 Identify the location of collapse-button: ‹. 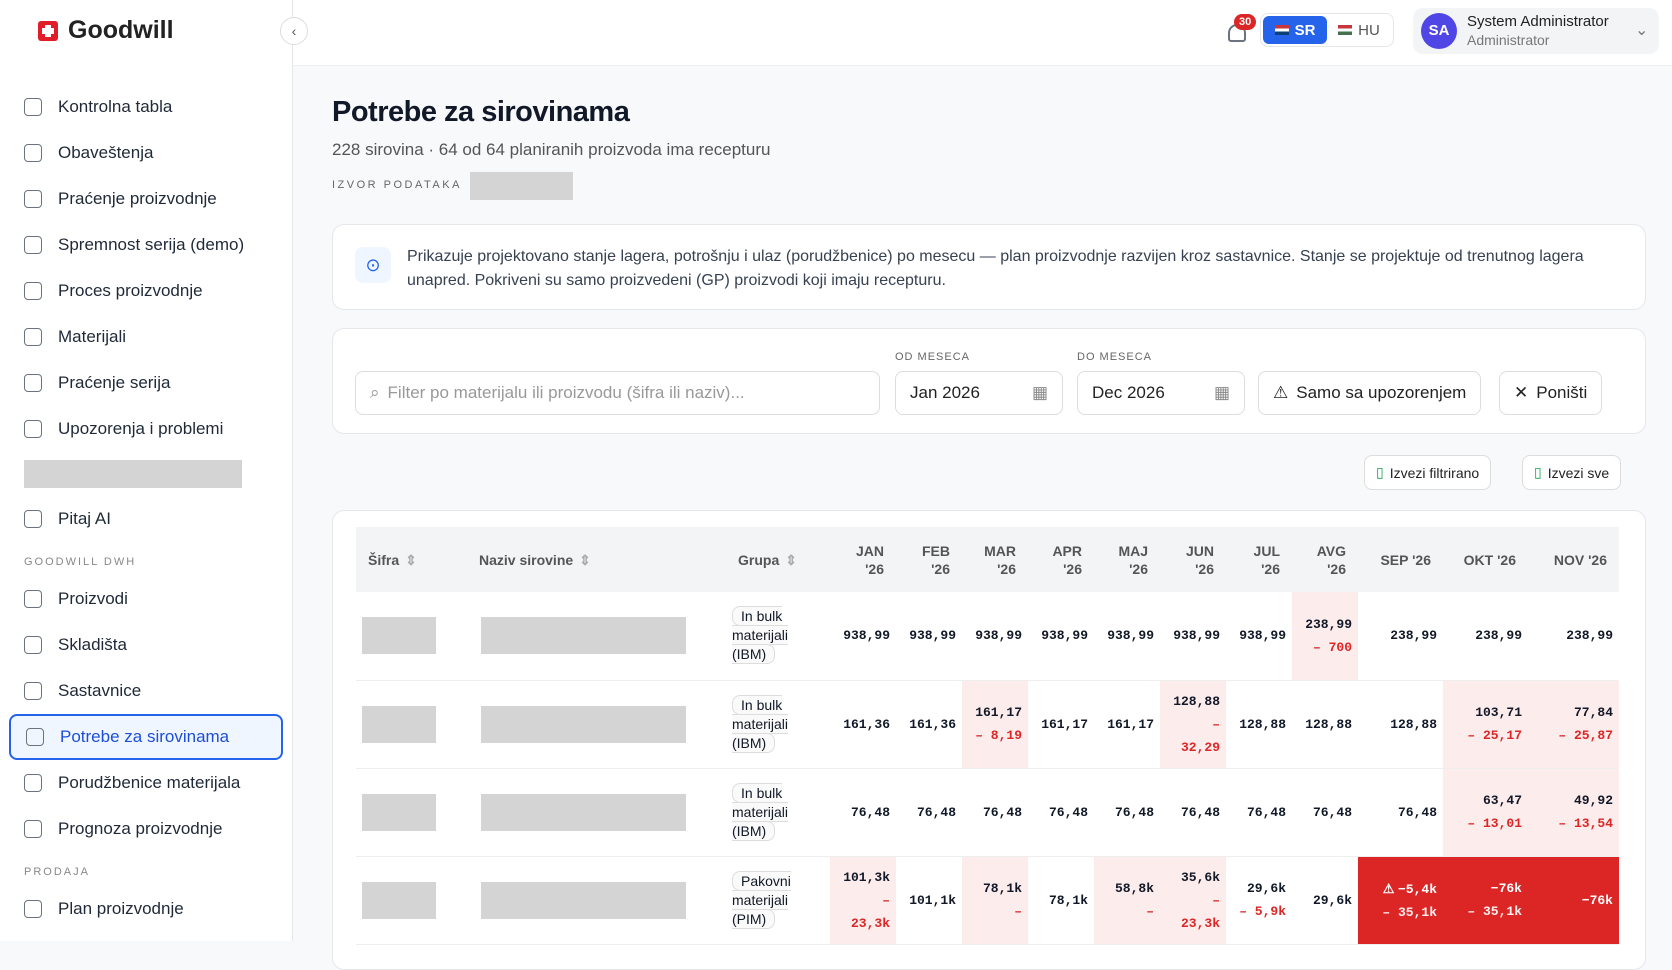
(294, 31).